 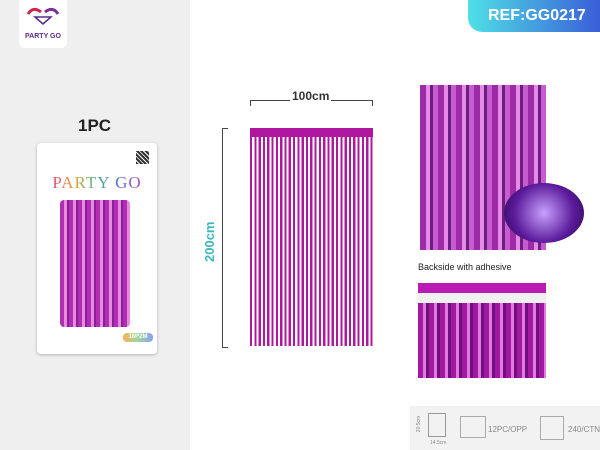 I want to click on curtain-diagram, so click(x=311, y=237).